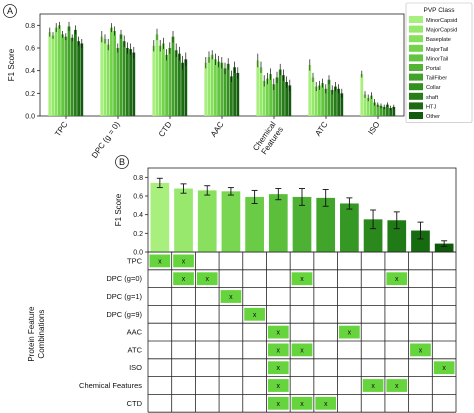 This screenshot has width=474, height=413. I want to click on row-label: DPC (g=9), so click(124, 314).